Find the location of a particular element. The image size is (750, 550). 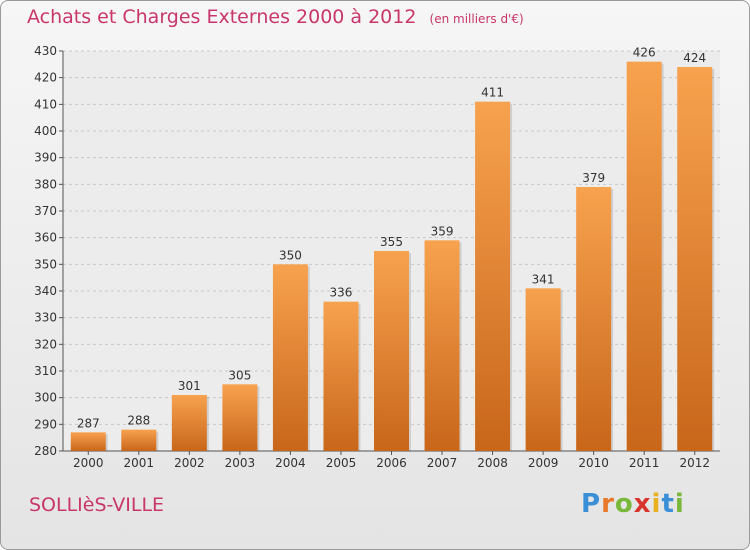

y-tick-label: 320 is located at coordinates (45, 344).